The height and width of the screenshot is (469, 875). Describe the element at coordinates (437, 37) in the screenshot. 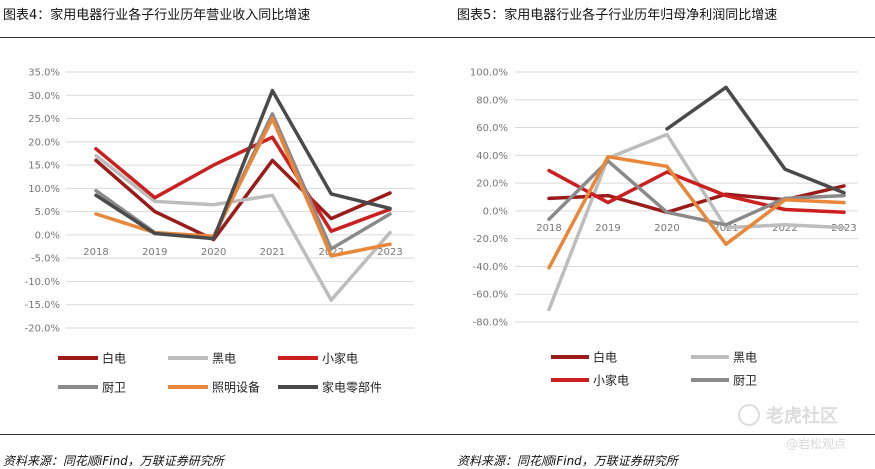

I see `top-rule` at that location.